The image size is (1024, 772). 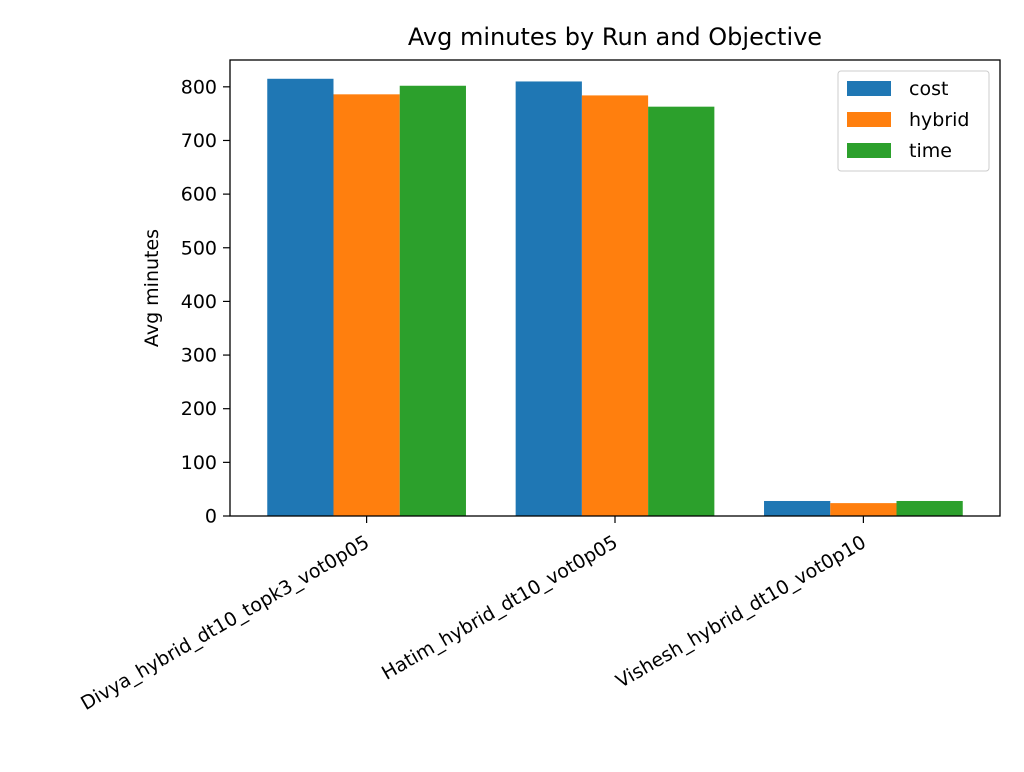 I want to click on x-tick-label-2: Vishesh_hybrid_dt10_vot0p10, so click(x=741, y=611).